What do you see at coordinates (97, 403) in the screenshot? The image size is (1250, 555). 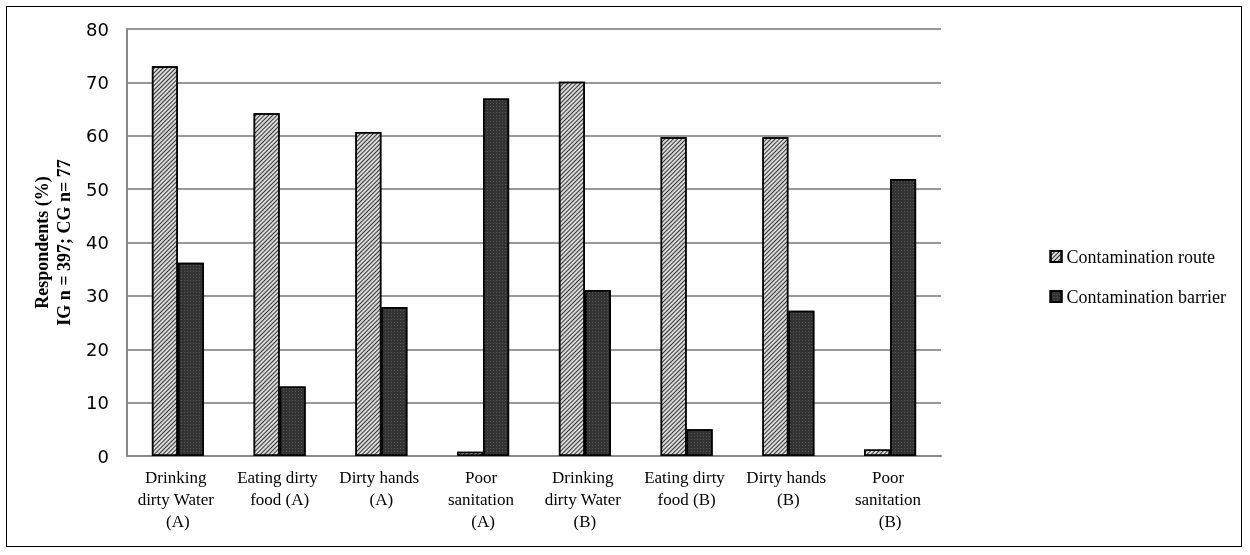 I see `y-tick-label: 10` at bounding box center [97, 403].